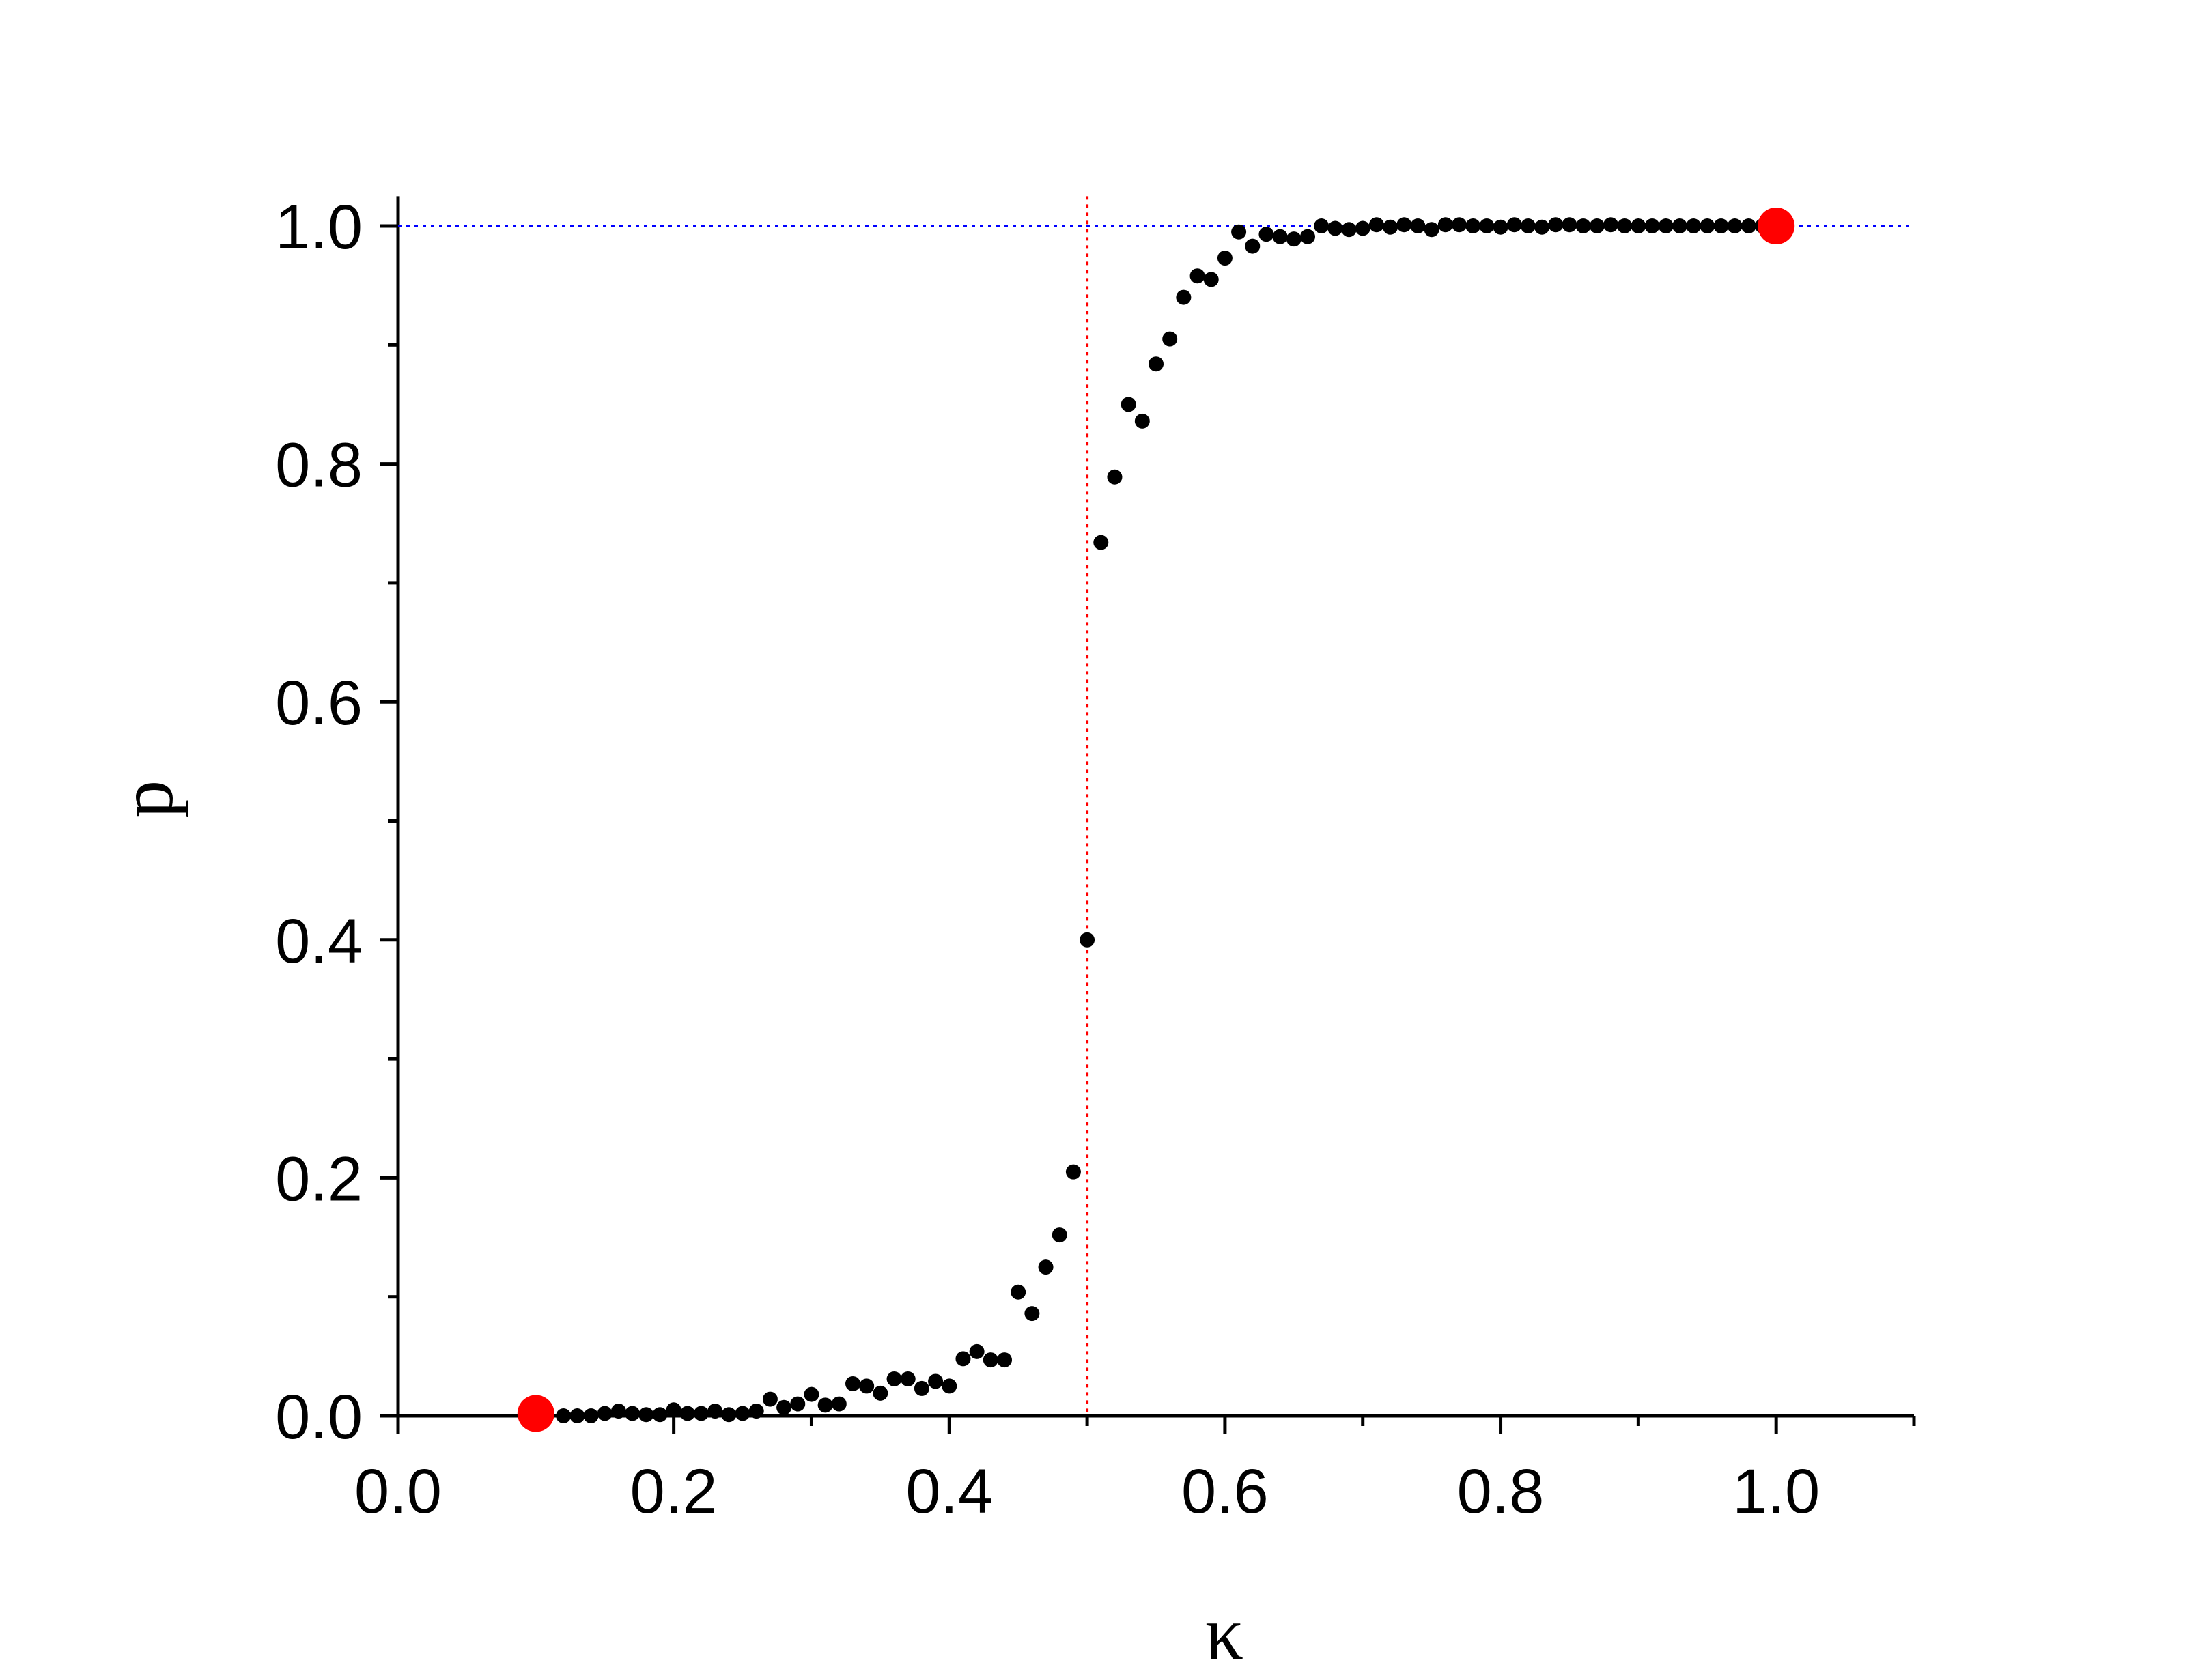  Describe the element at coordinates (1501, 1491) in the screenshot. I see `x-tick-label: 0.8` at that location.